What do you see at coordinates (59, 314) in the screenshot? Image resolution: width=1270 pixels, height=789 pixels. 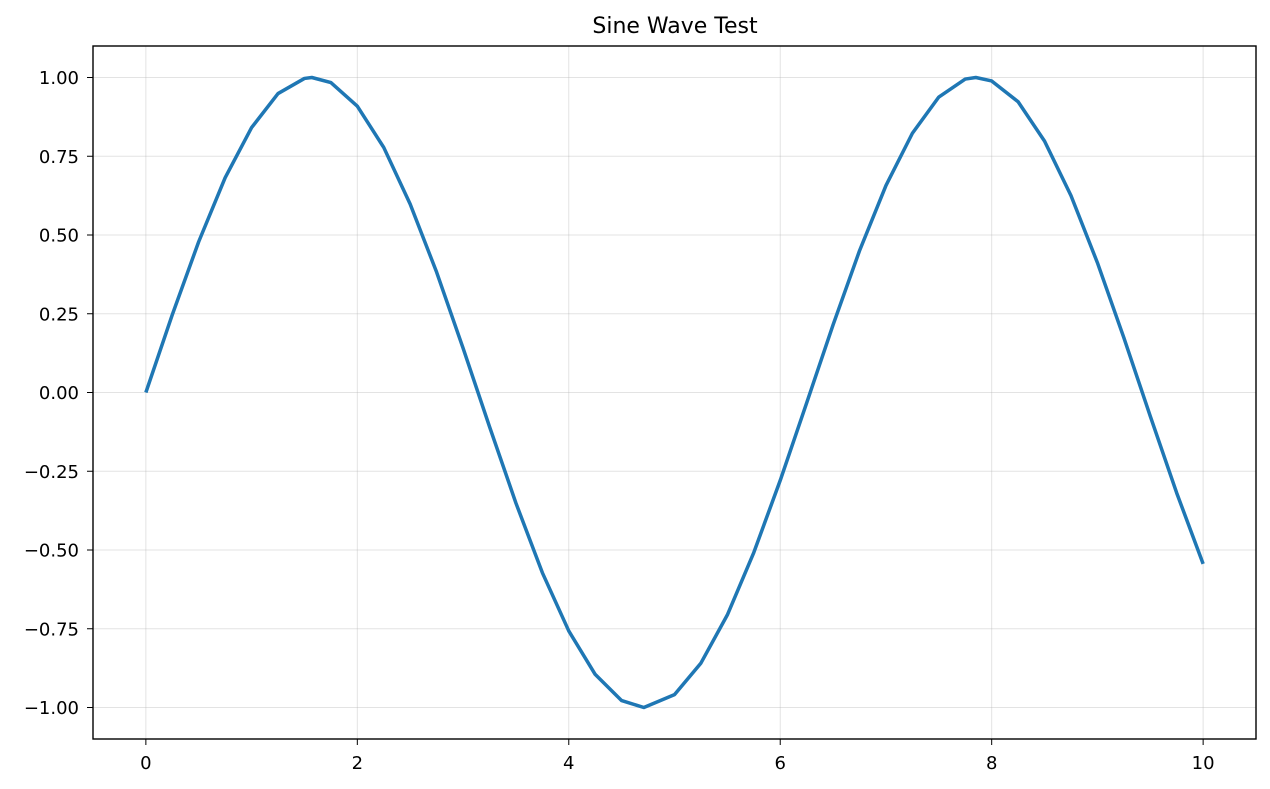 I see `y-tick-label: 0.25` at bounding box center [59, 314].